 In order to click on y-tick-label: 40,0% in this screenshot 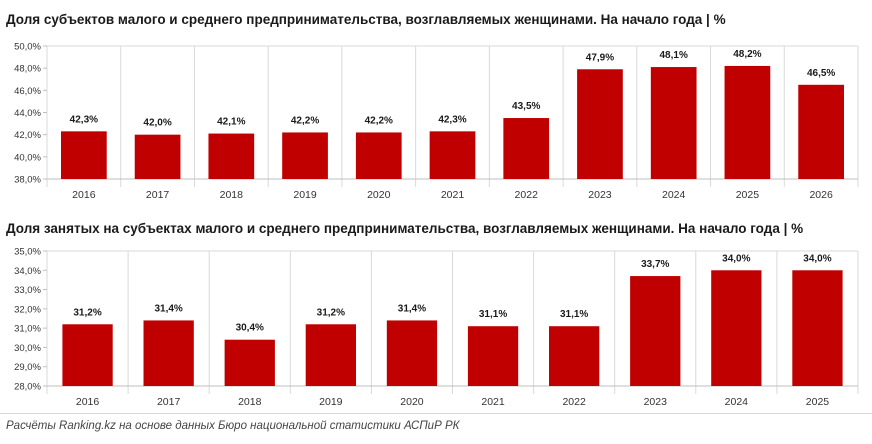, I will do `click(27, 157)`.